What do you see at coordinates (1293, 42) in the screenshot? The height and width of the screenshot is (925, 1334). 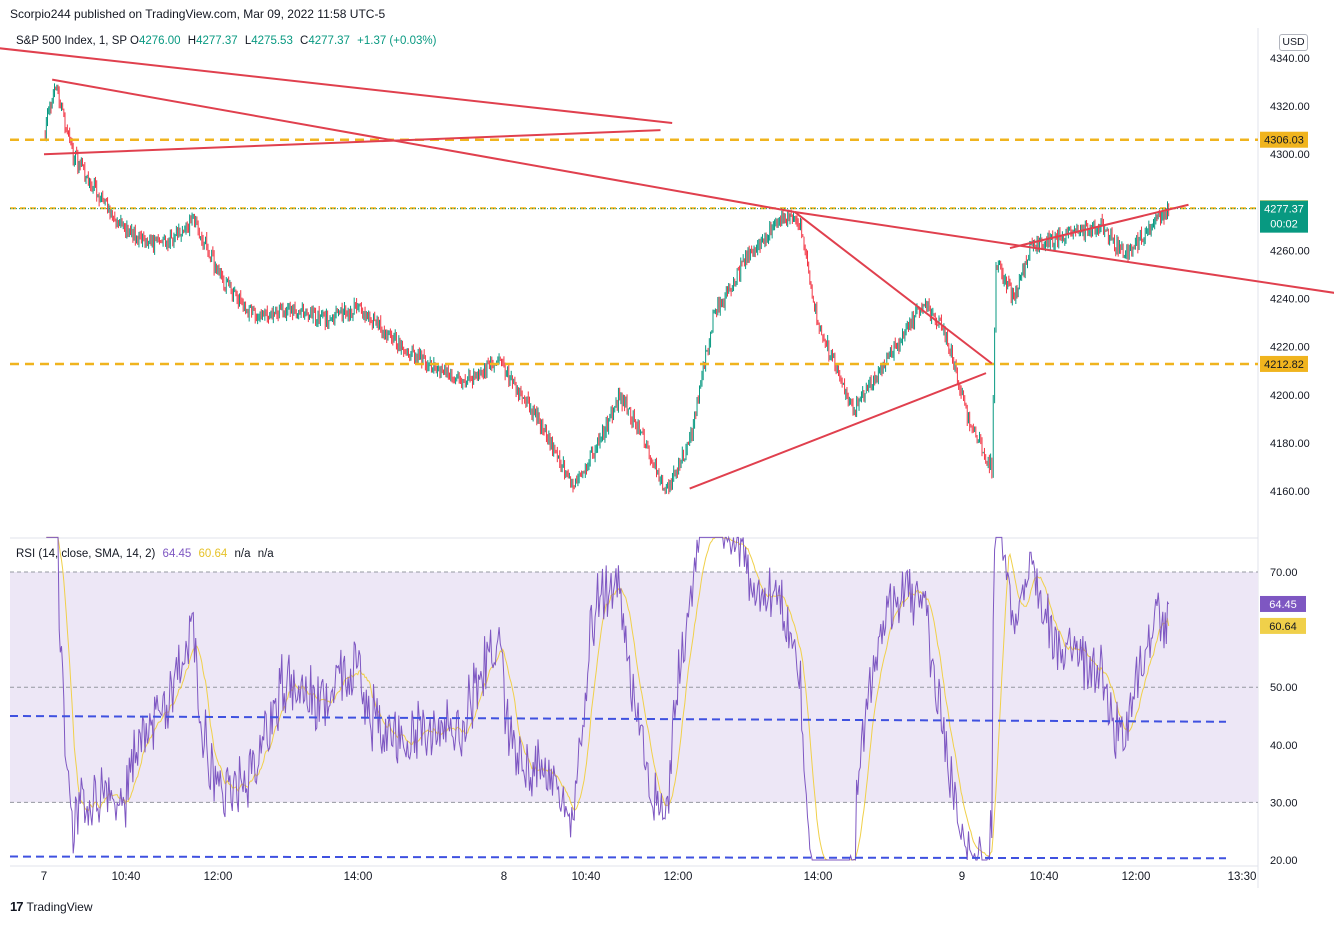 I see `currency-button: USD` at bounding box center [1293, 42].